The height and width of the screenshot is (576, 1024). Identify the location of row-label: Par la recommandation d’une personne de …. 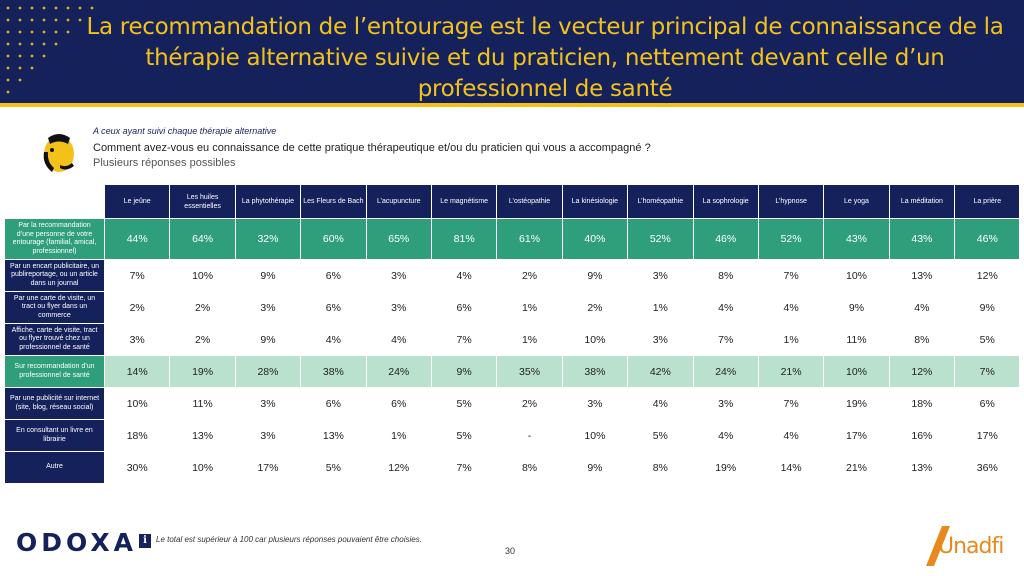
(54, 239).